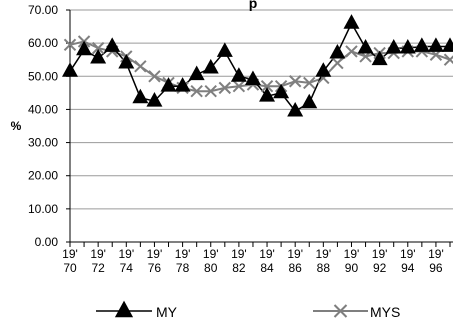 The image size is (453, 324). I want to click on legend-item-my: MY, so click(137, 310).